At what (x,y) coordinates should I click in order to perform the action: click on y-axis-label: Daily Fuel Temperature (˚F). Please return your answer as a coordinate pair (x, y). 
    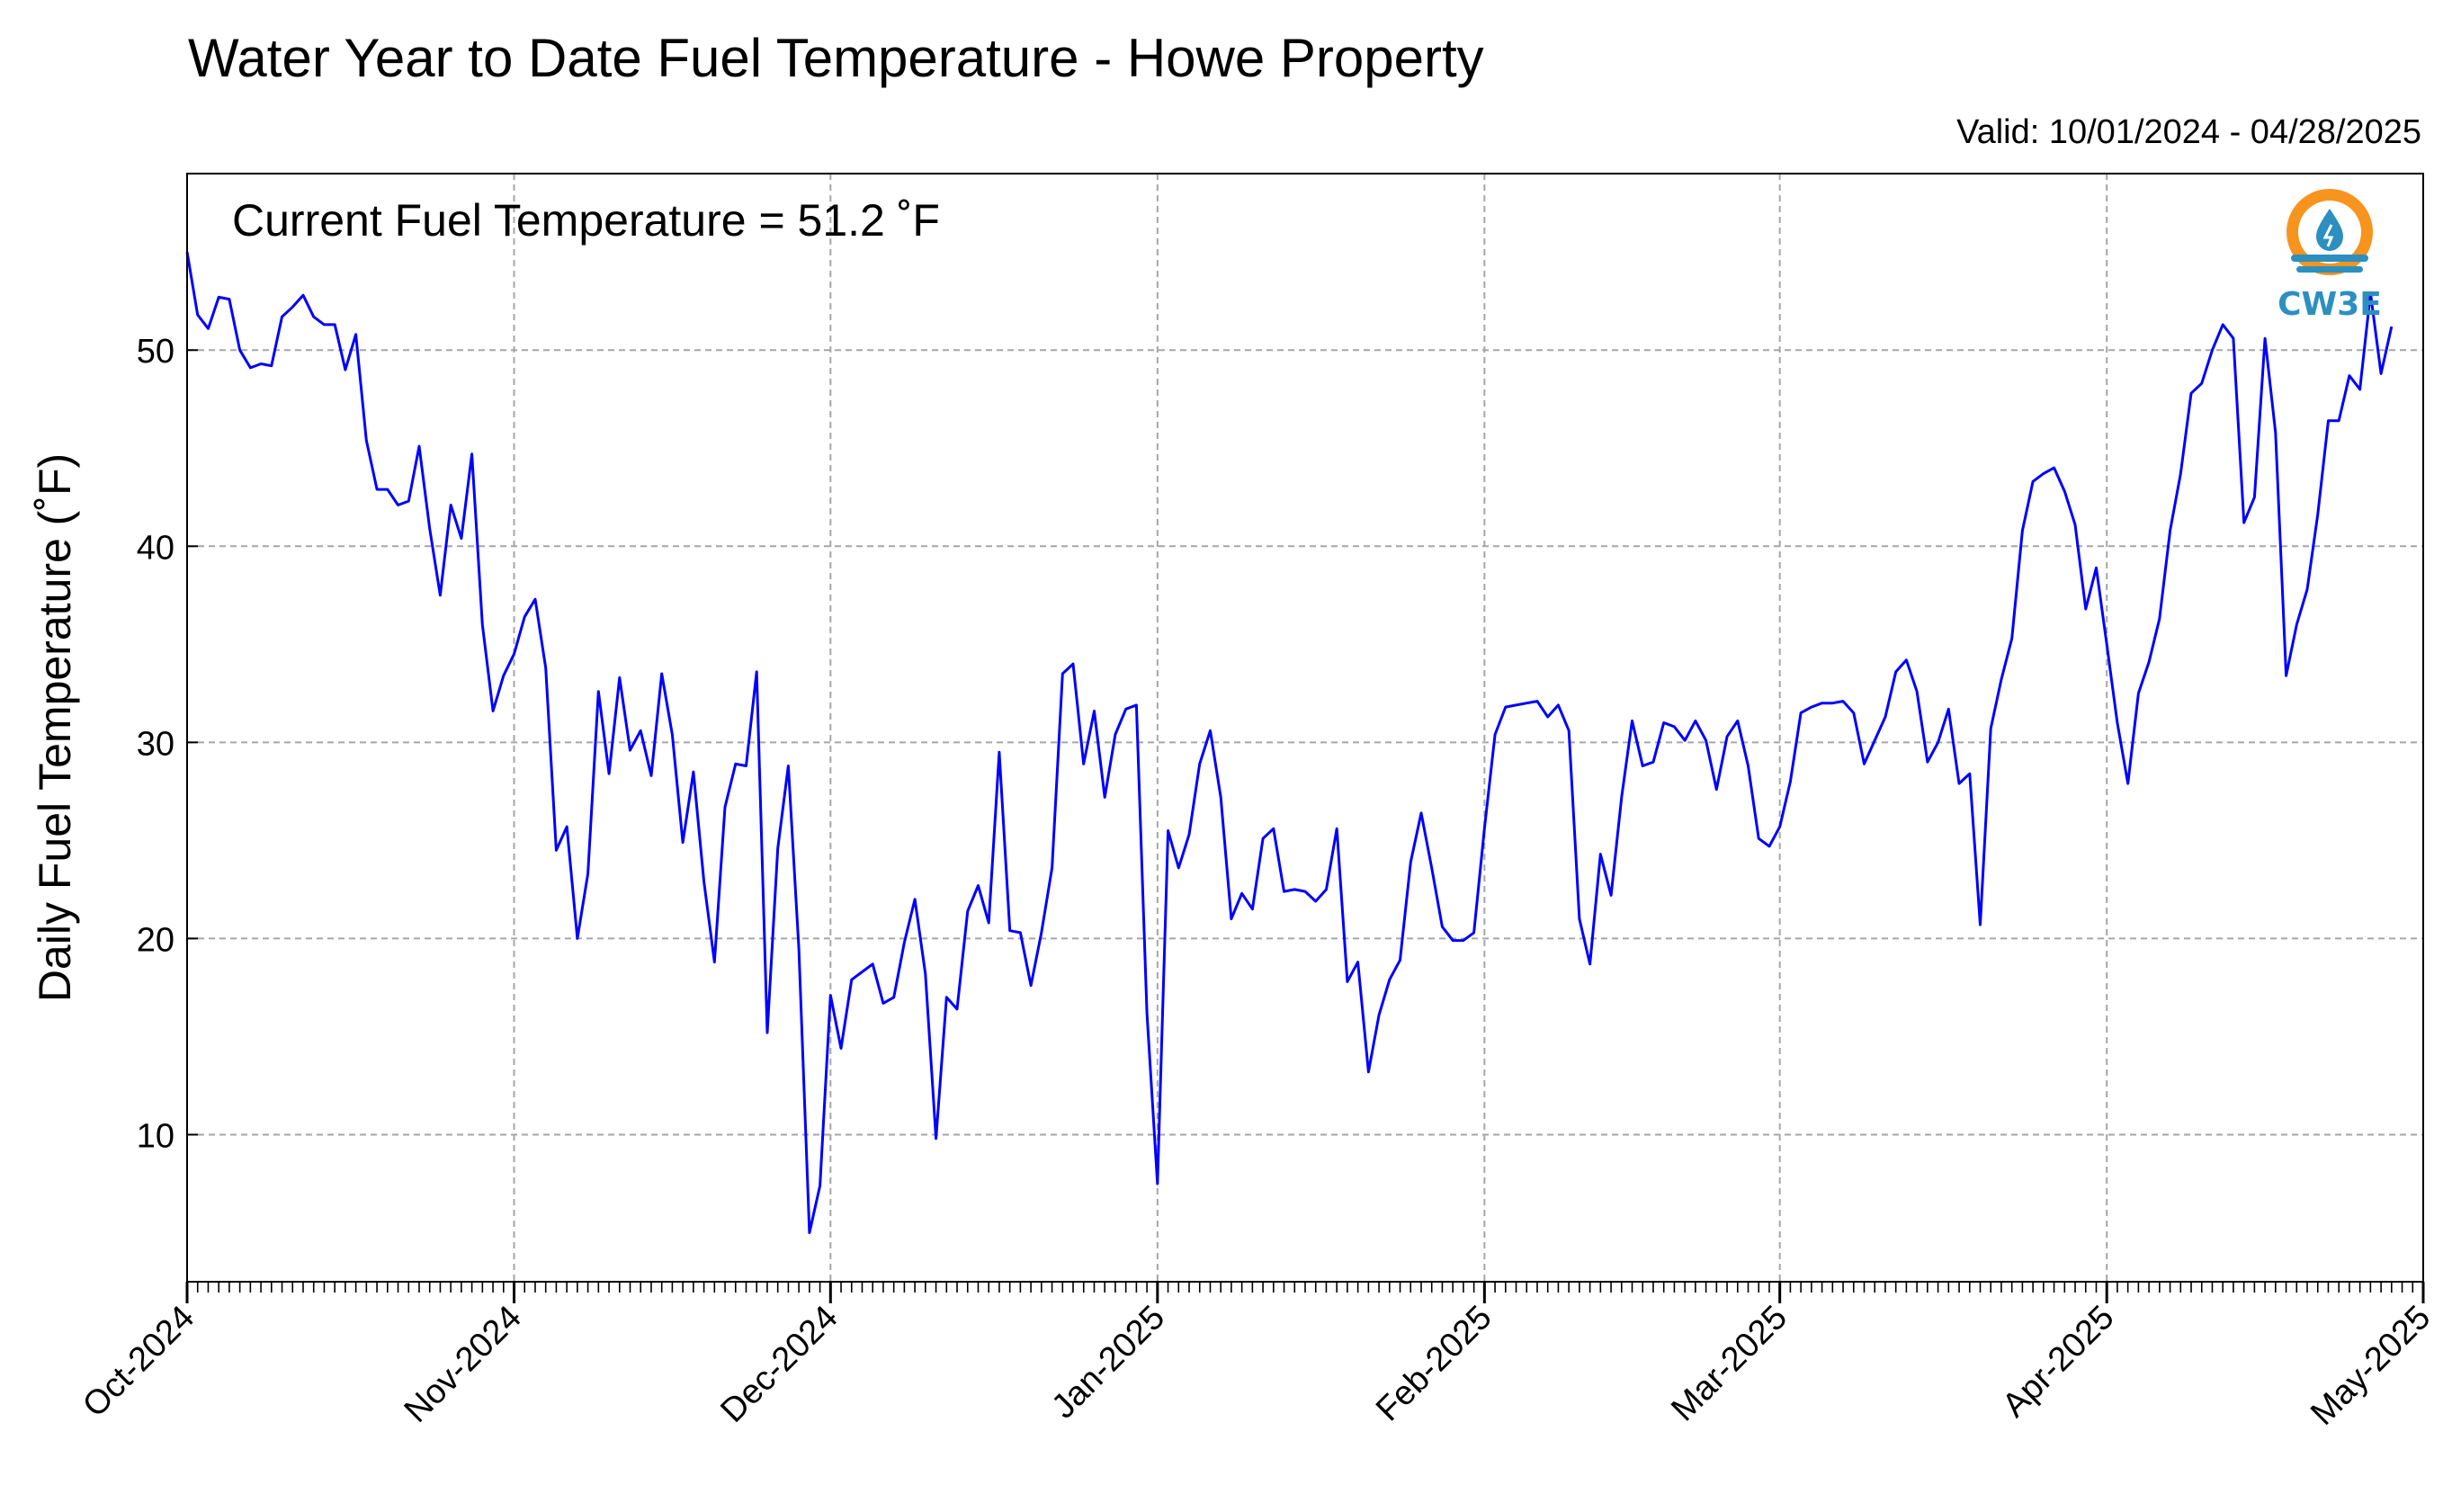
    Looking at the image, I should click on (55, 727).